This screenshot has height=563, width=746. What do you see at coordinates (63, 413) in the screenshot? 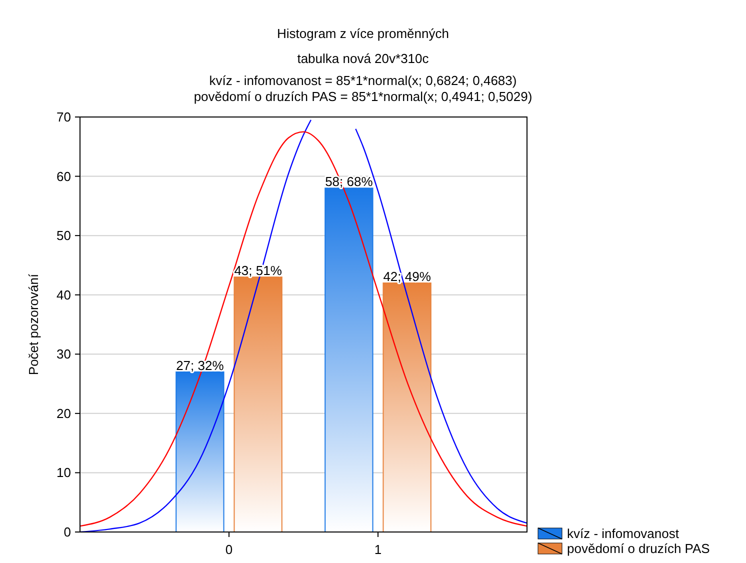
I see `y-tick-label: 20` at bounding box center [63, 413].